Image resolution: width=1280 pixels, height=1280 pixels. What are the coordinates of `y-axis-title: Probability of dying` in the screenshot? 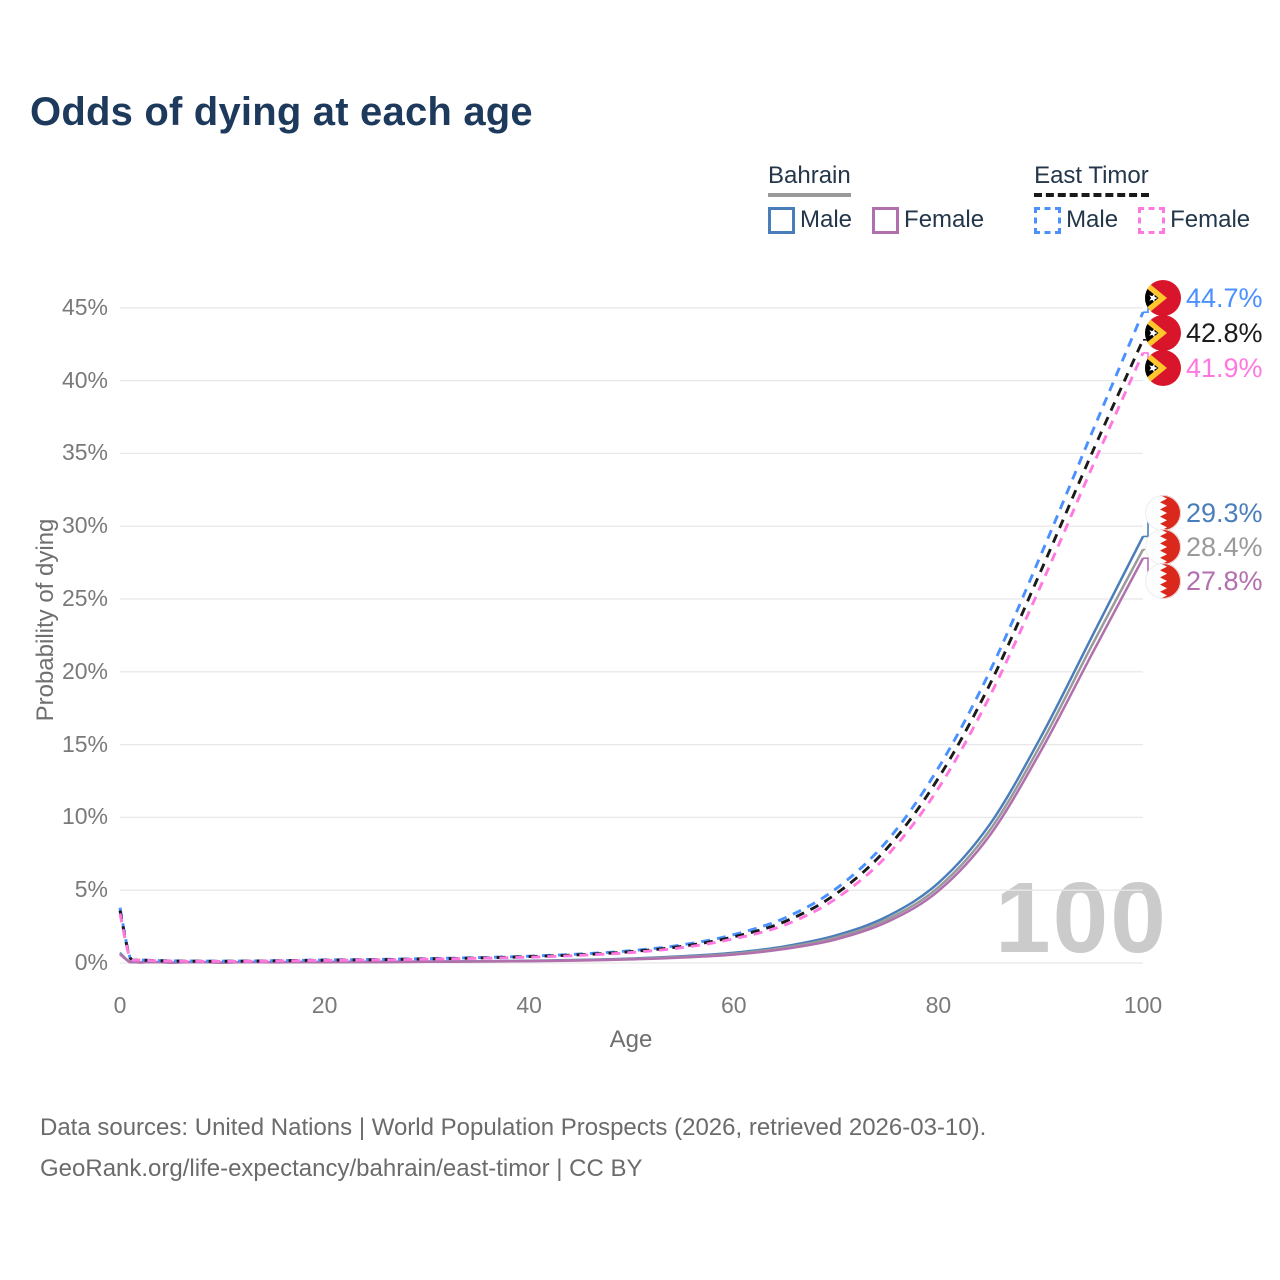 It's located at (45, 620).